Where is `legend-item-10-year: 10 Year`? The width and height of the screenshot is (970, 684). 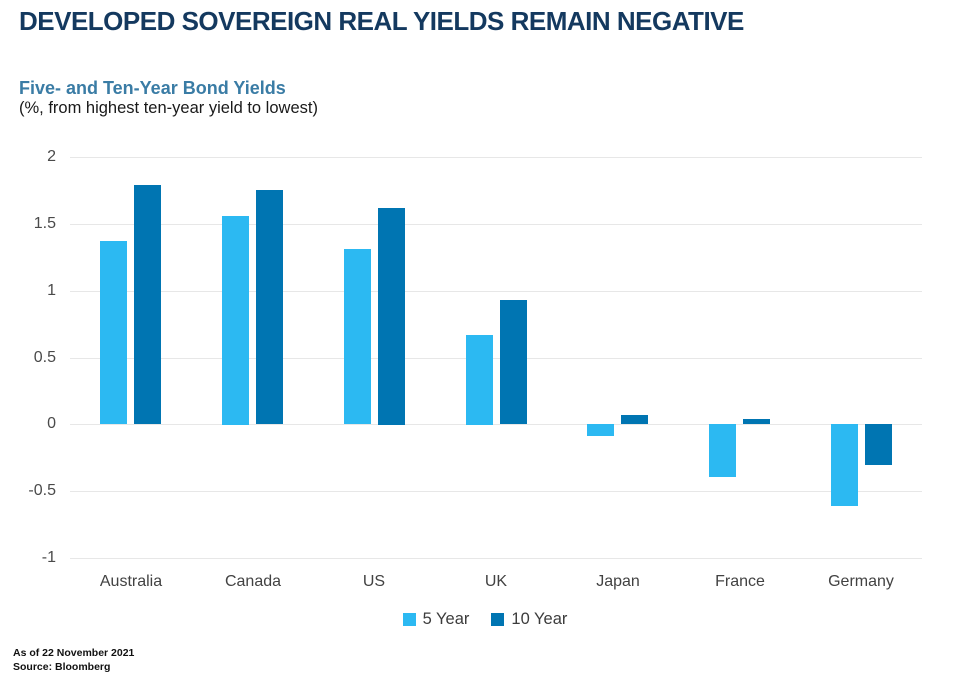
legend-item-10-year: 10 Year is located at coordinates (529, 619).